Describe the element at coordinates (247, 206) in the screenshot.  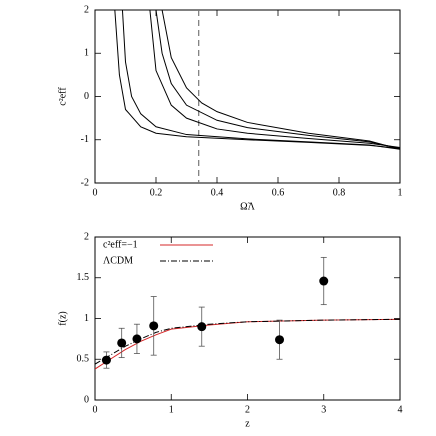
I see `x-axis-label: Ω̃Λ` at that location.